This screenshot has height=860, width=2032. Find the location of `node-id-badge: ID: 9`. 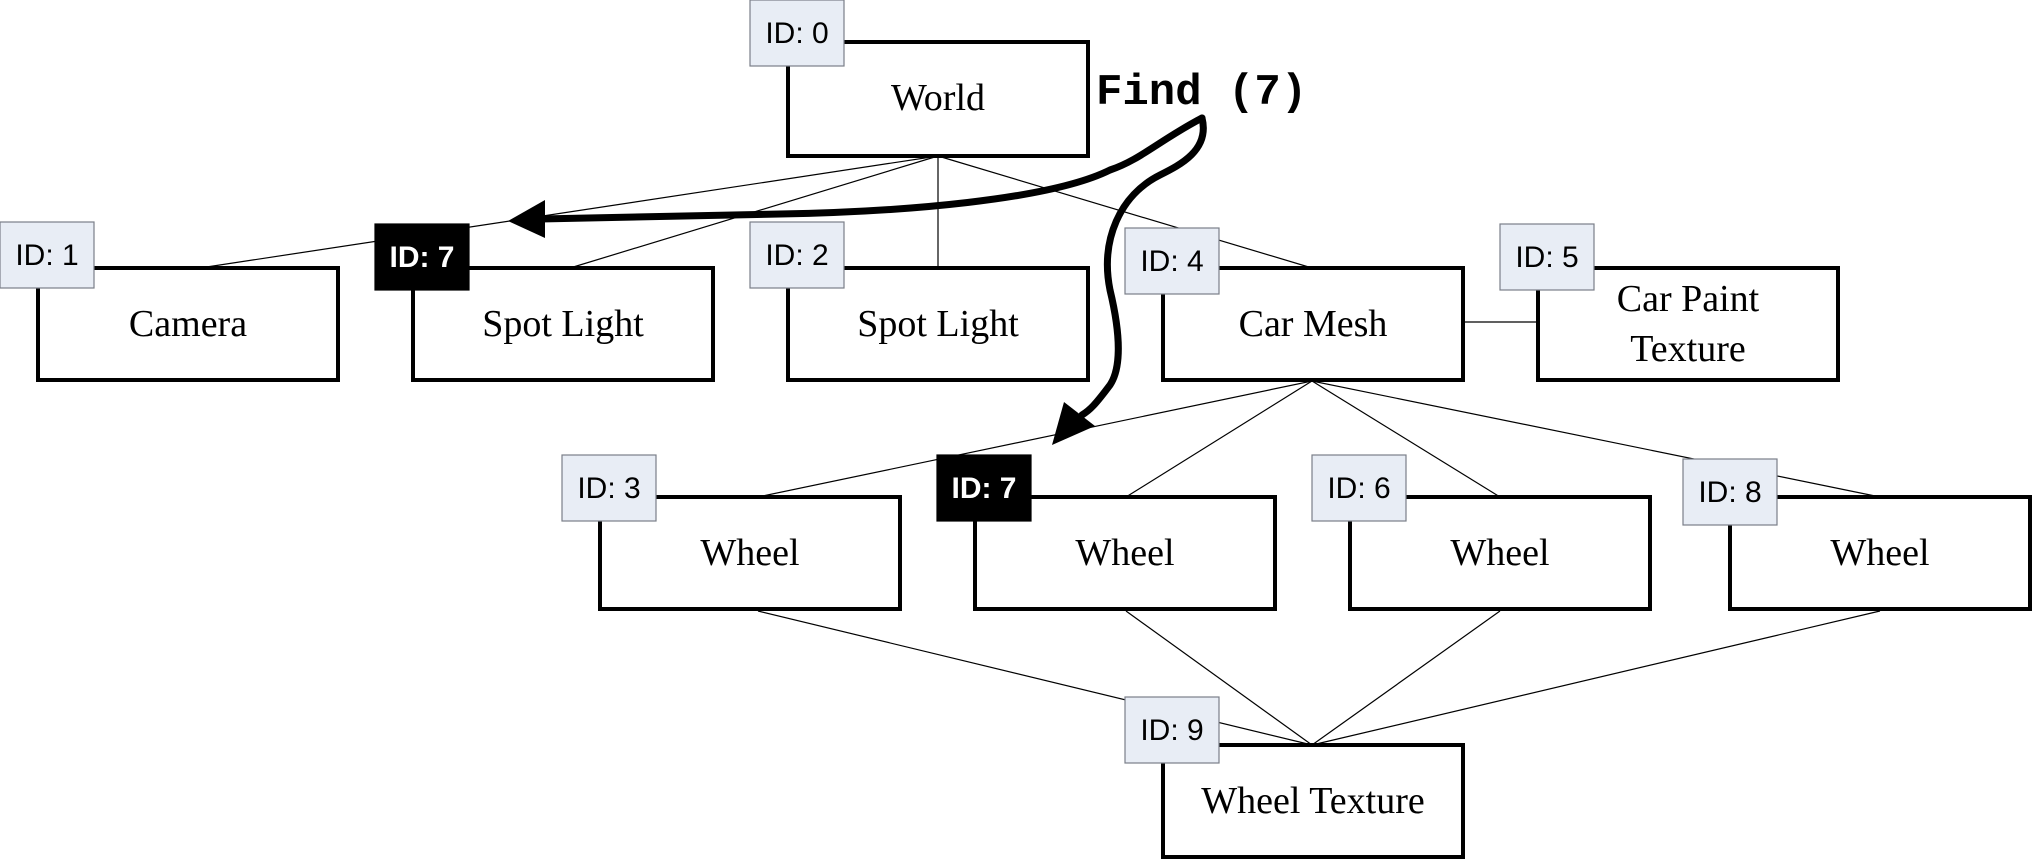

node-id-badge: ID: 9 is located at coordinates (1171, 730).